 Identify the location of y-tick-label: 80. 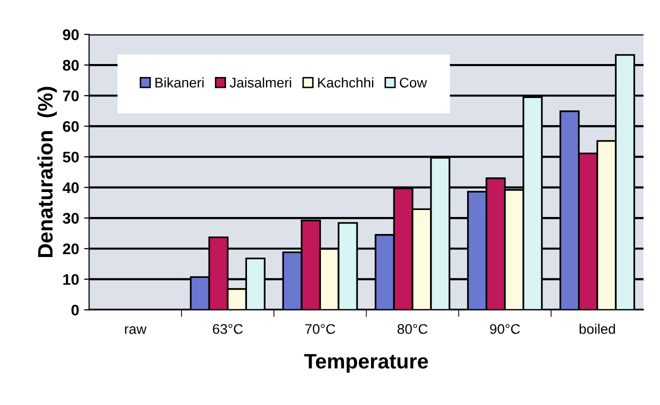
(70, 65).